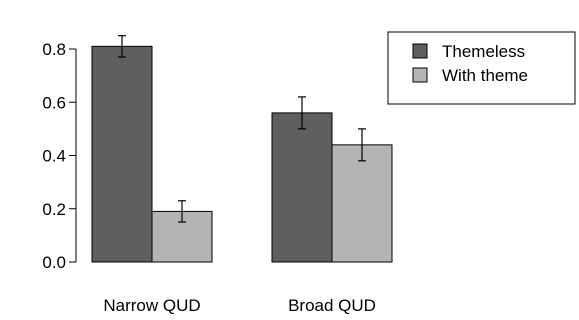  What do you see at coordinates (362, 203) in the screenshot?
I see `bar-broad-qud-with-theme` at bounding box center [362, 203].